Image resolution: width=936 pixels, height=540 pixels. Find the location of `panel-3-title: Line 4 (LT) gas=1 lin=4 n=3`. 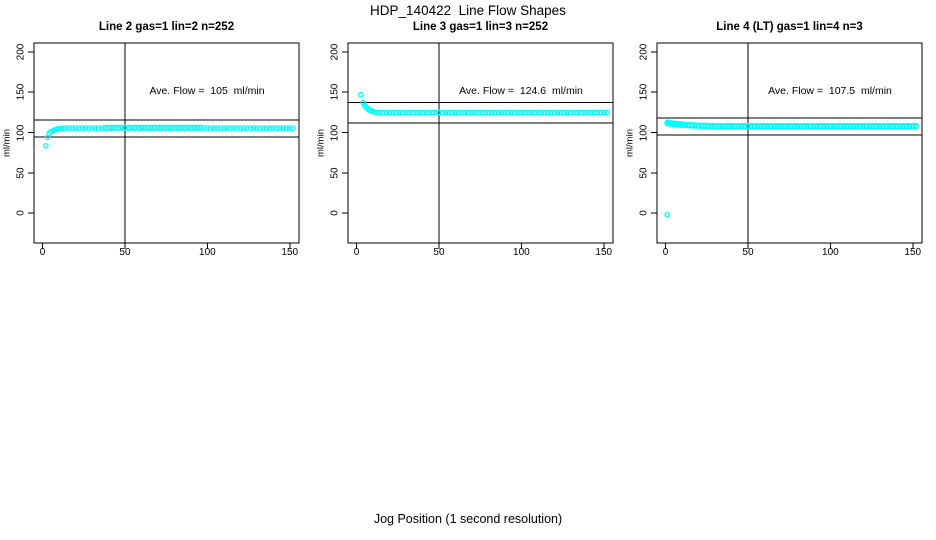

panel-3-title: Line 4 (LT) gas=1 lin=4 n=3 is located at coordinates (789, 27).